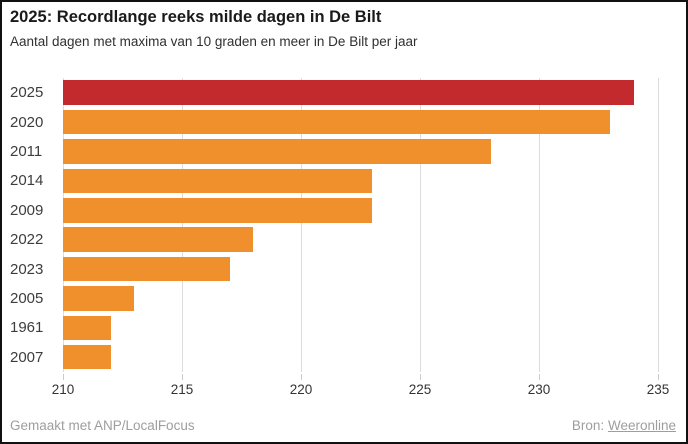 The height and width of the screenshot is (444, 688). I want to click on year-label-2025: 2025, so click(27, 93).